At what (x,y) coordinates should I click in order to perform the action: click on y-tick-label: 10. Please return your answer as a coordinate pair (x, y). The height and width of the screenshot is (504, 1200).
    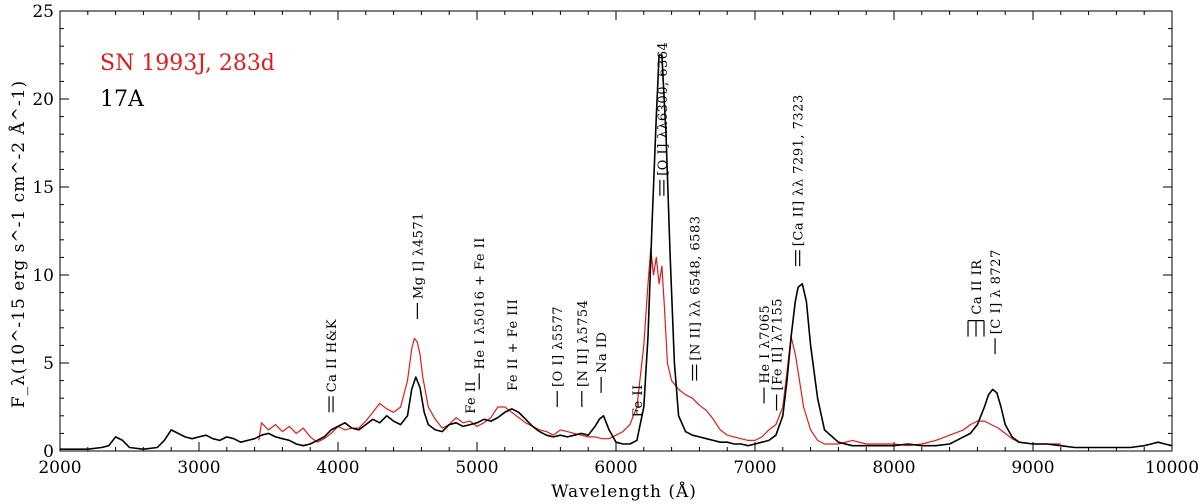
    Looking at the image, I should click on (43, 276).